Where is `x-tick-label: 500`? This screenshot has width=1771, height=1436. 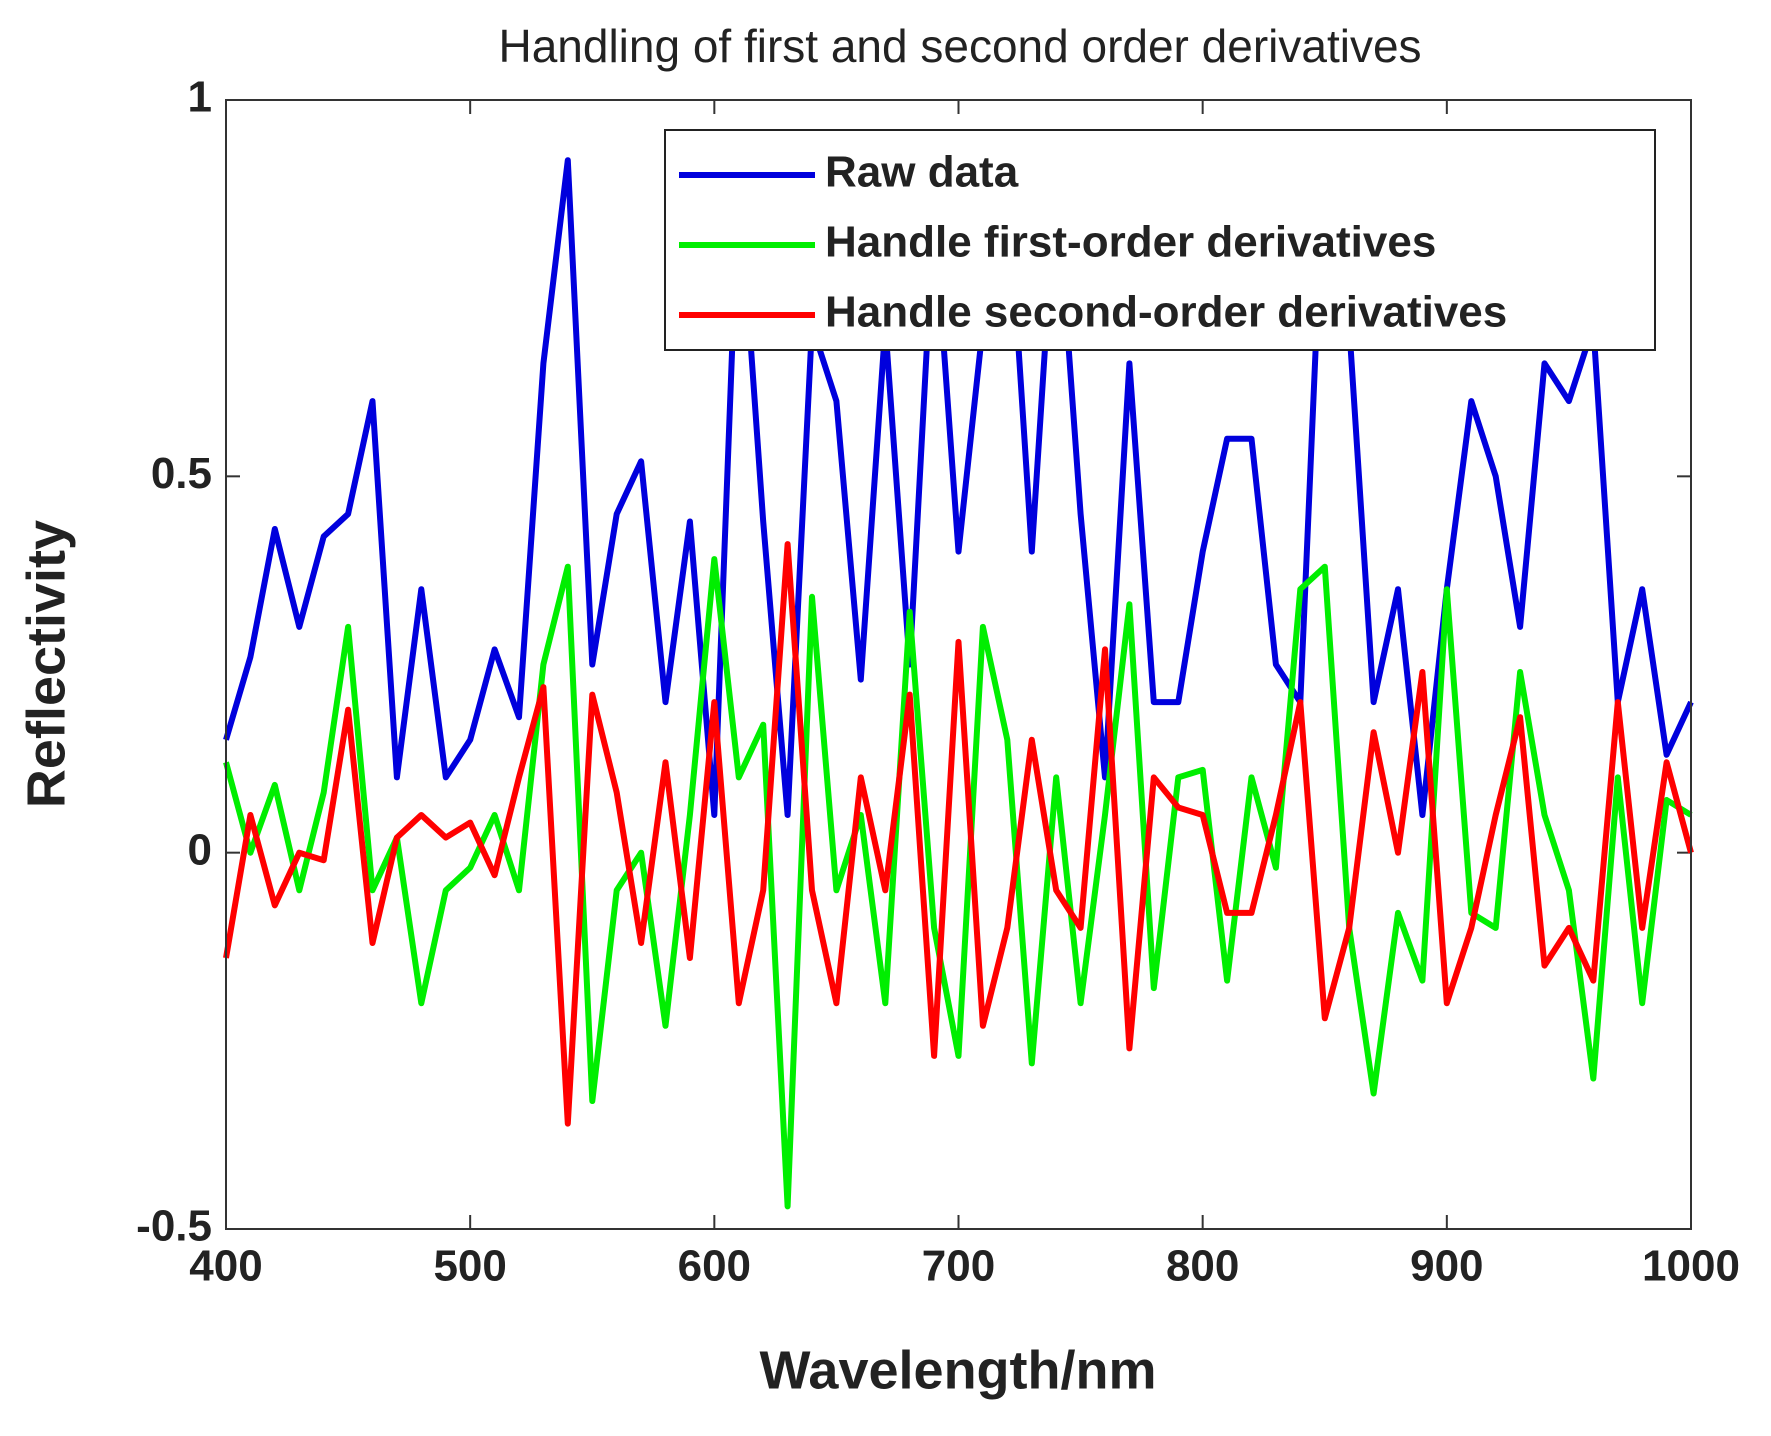 x-tick-label: 500 is located at coordinates (469, 1266).